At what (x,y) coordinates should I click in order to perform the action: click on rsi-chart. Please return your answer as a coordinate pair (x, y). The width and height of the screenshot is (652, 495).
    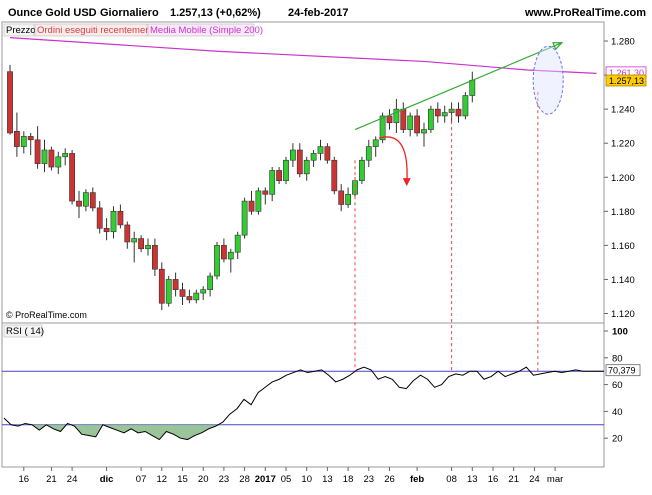
    Looking at the image, I should click on (303, 403).